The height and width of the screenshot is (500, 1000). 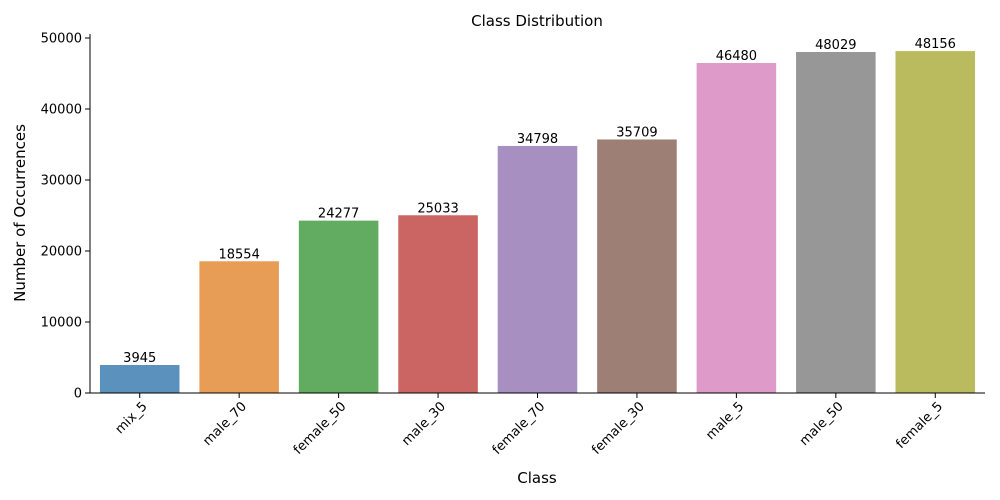 I want to click on x-tick-label-male-50: male_50, so click(x=822, y=424).